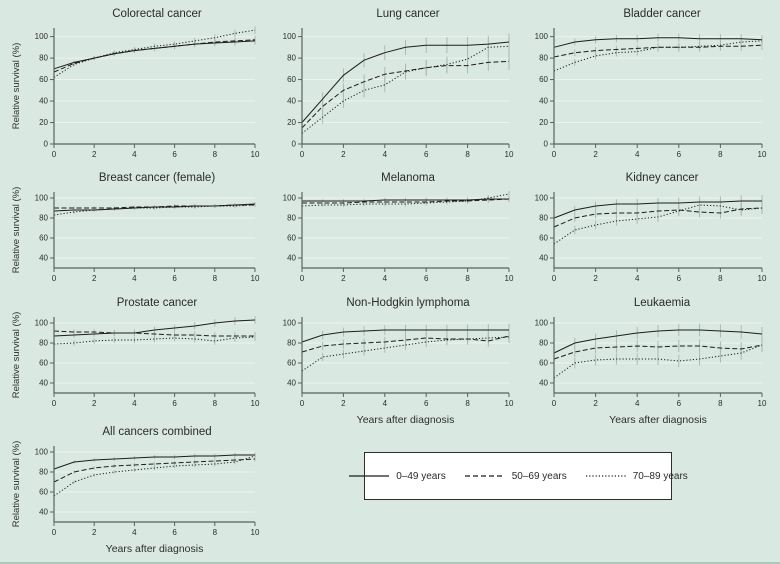 Image resolution: width=780 pixels, height=564 pixels. I want to click on chart-colorectal-canvas: 0 20 40 60 80 100 0 2 4 6 8 10 Relative survival (%), so click(135, 92).